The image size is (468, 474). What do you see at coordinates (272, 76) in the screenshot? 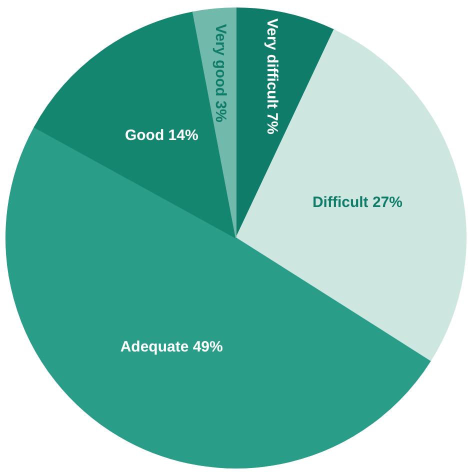
I see `slice-label: Very difficult 7%` at bounding box center [272, 76].